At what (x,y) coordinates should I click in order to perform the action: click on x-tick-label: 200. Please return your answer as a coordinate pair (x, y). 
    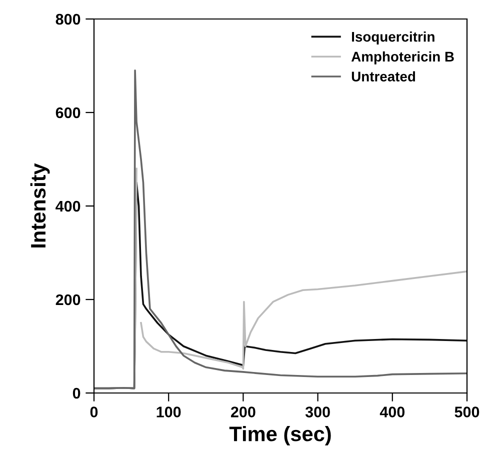
    Looking at the image, I should click on (243, 412).